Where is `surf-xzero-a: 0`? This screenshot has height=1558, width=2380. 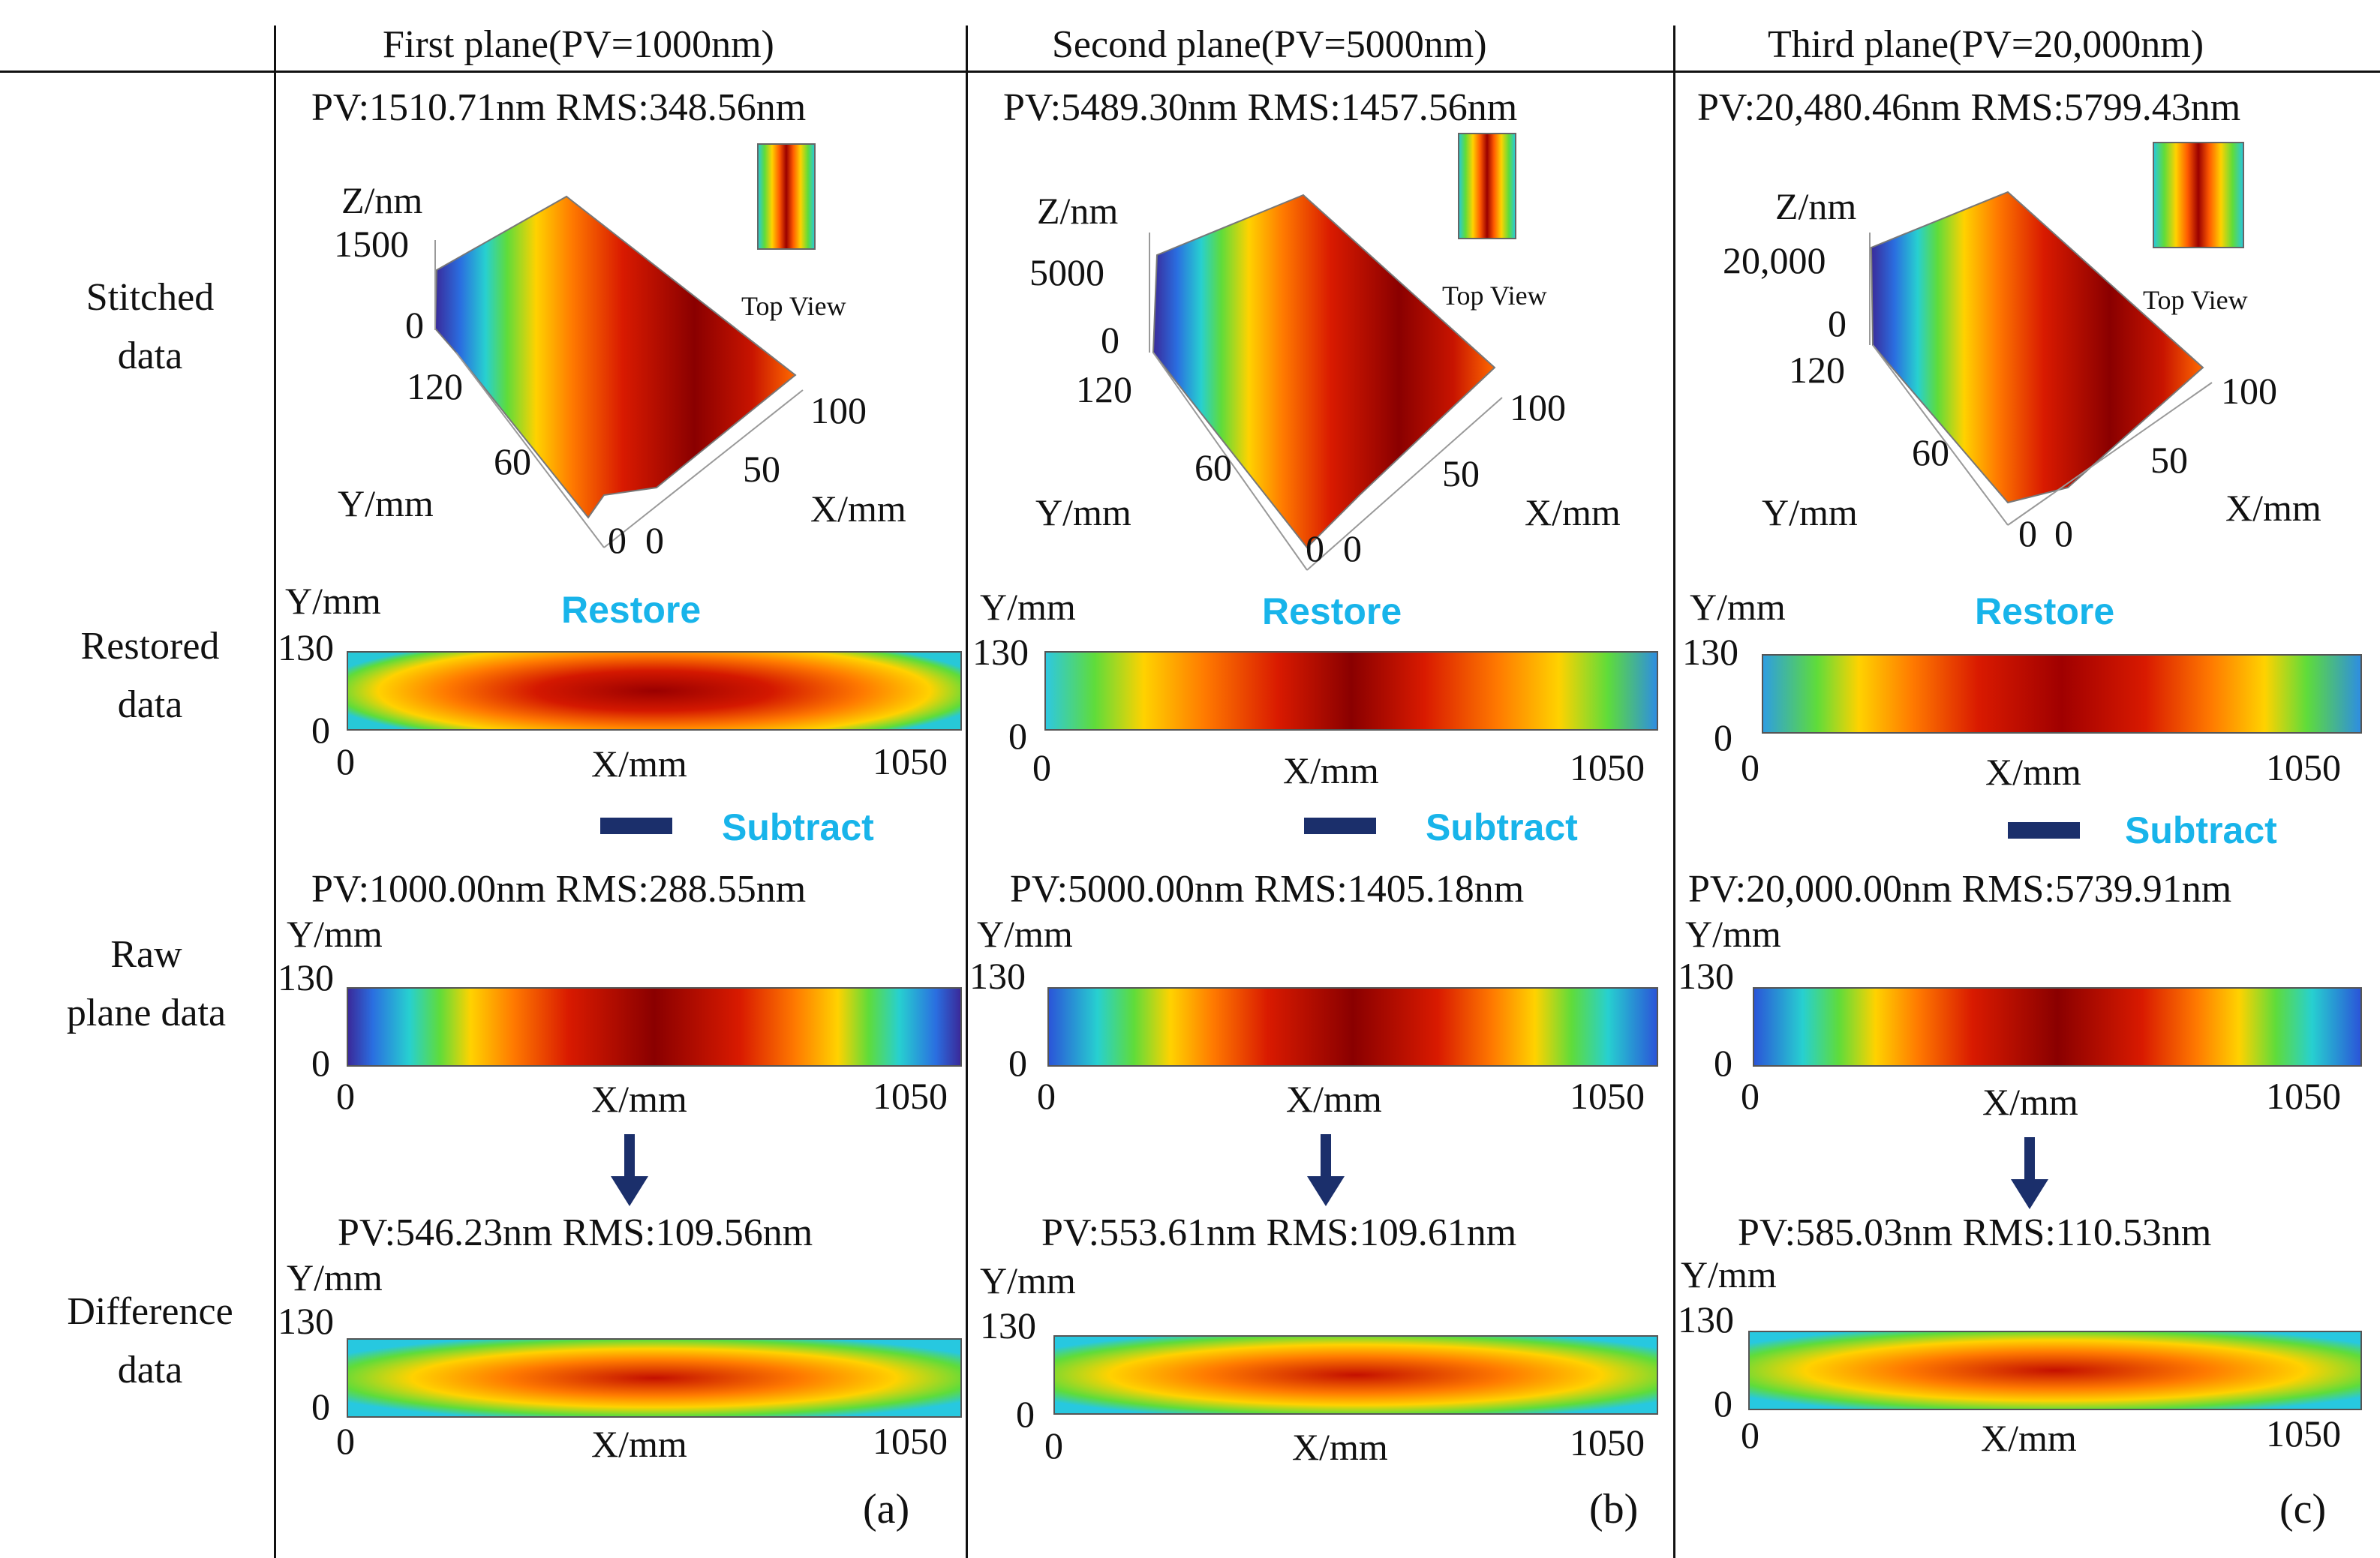 surf-xzero-a: 0 is located at coordinates (654, 540).